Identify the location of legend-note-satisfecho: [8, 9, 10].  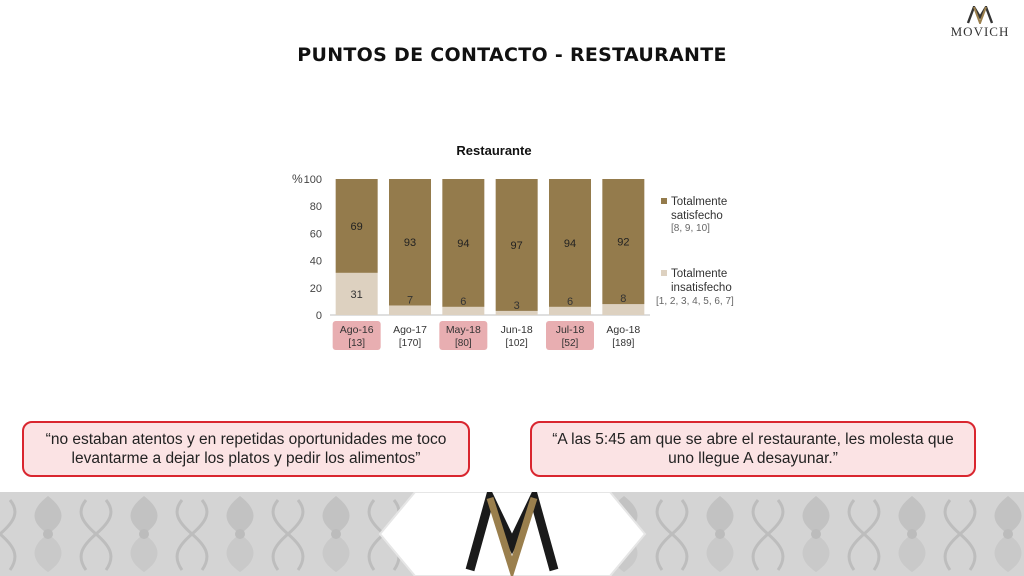
(690, 228).